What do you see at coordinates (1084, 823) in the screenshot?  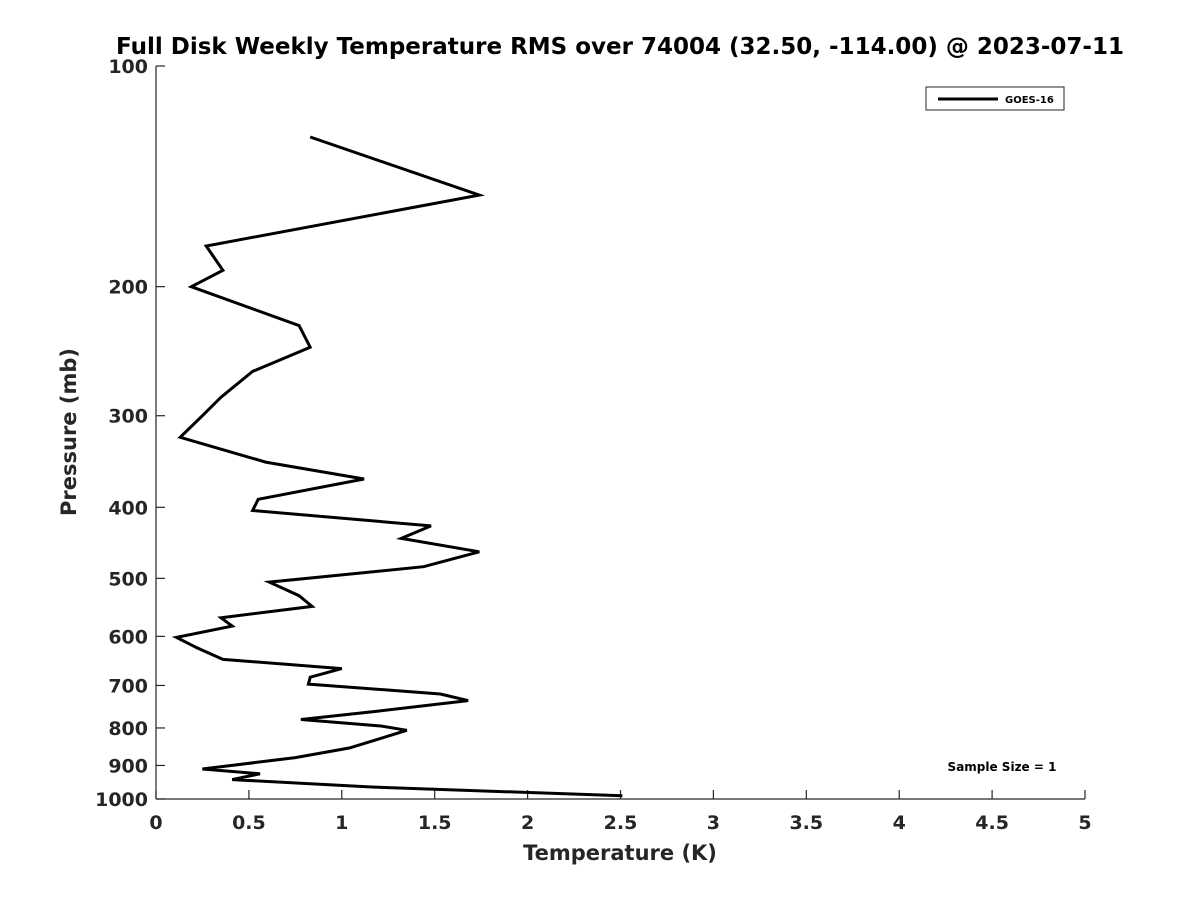 I see `x-tick-label: 5` at bounding box center [1084, 823].